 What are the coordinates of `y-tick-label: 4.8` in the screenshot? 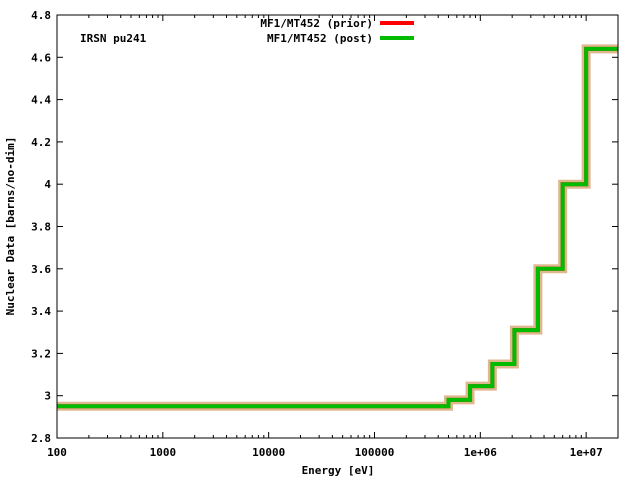 It's located at (41, 15).